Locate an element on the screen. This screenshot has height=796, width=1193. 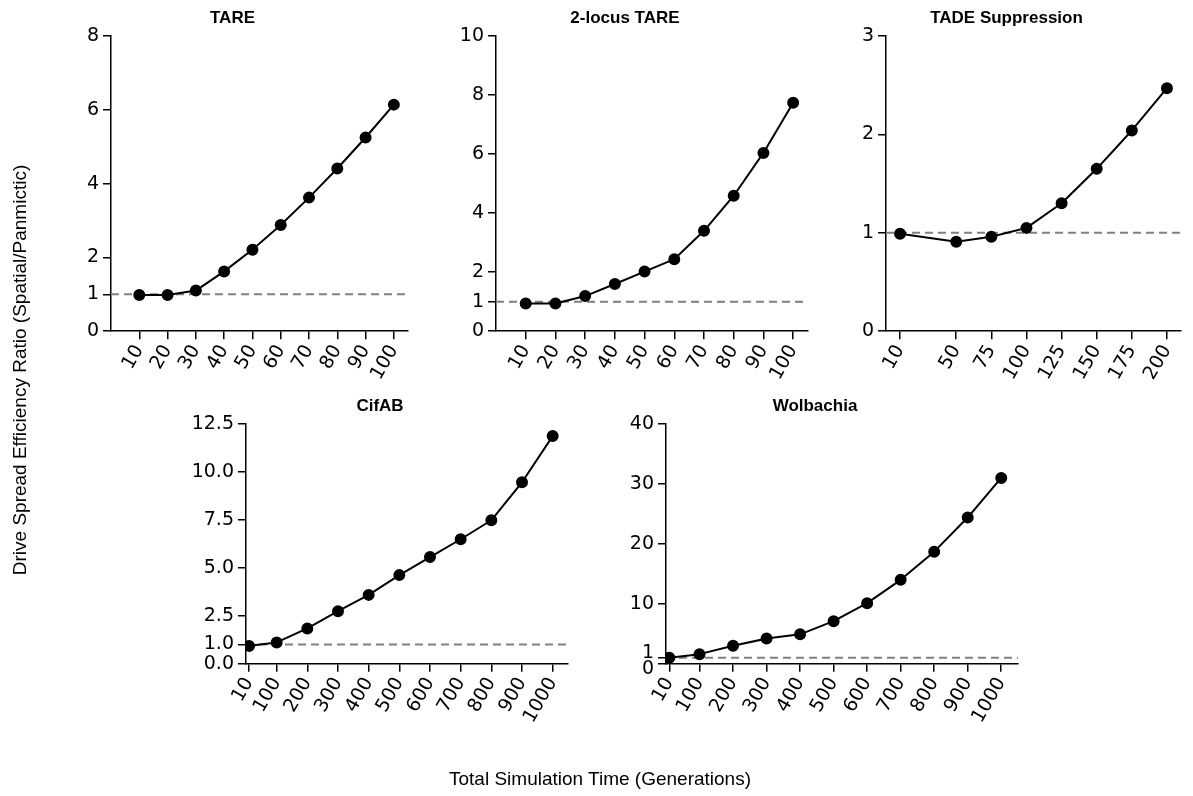
x-tick-label: 30 is located at coordinates (577, 356).